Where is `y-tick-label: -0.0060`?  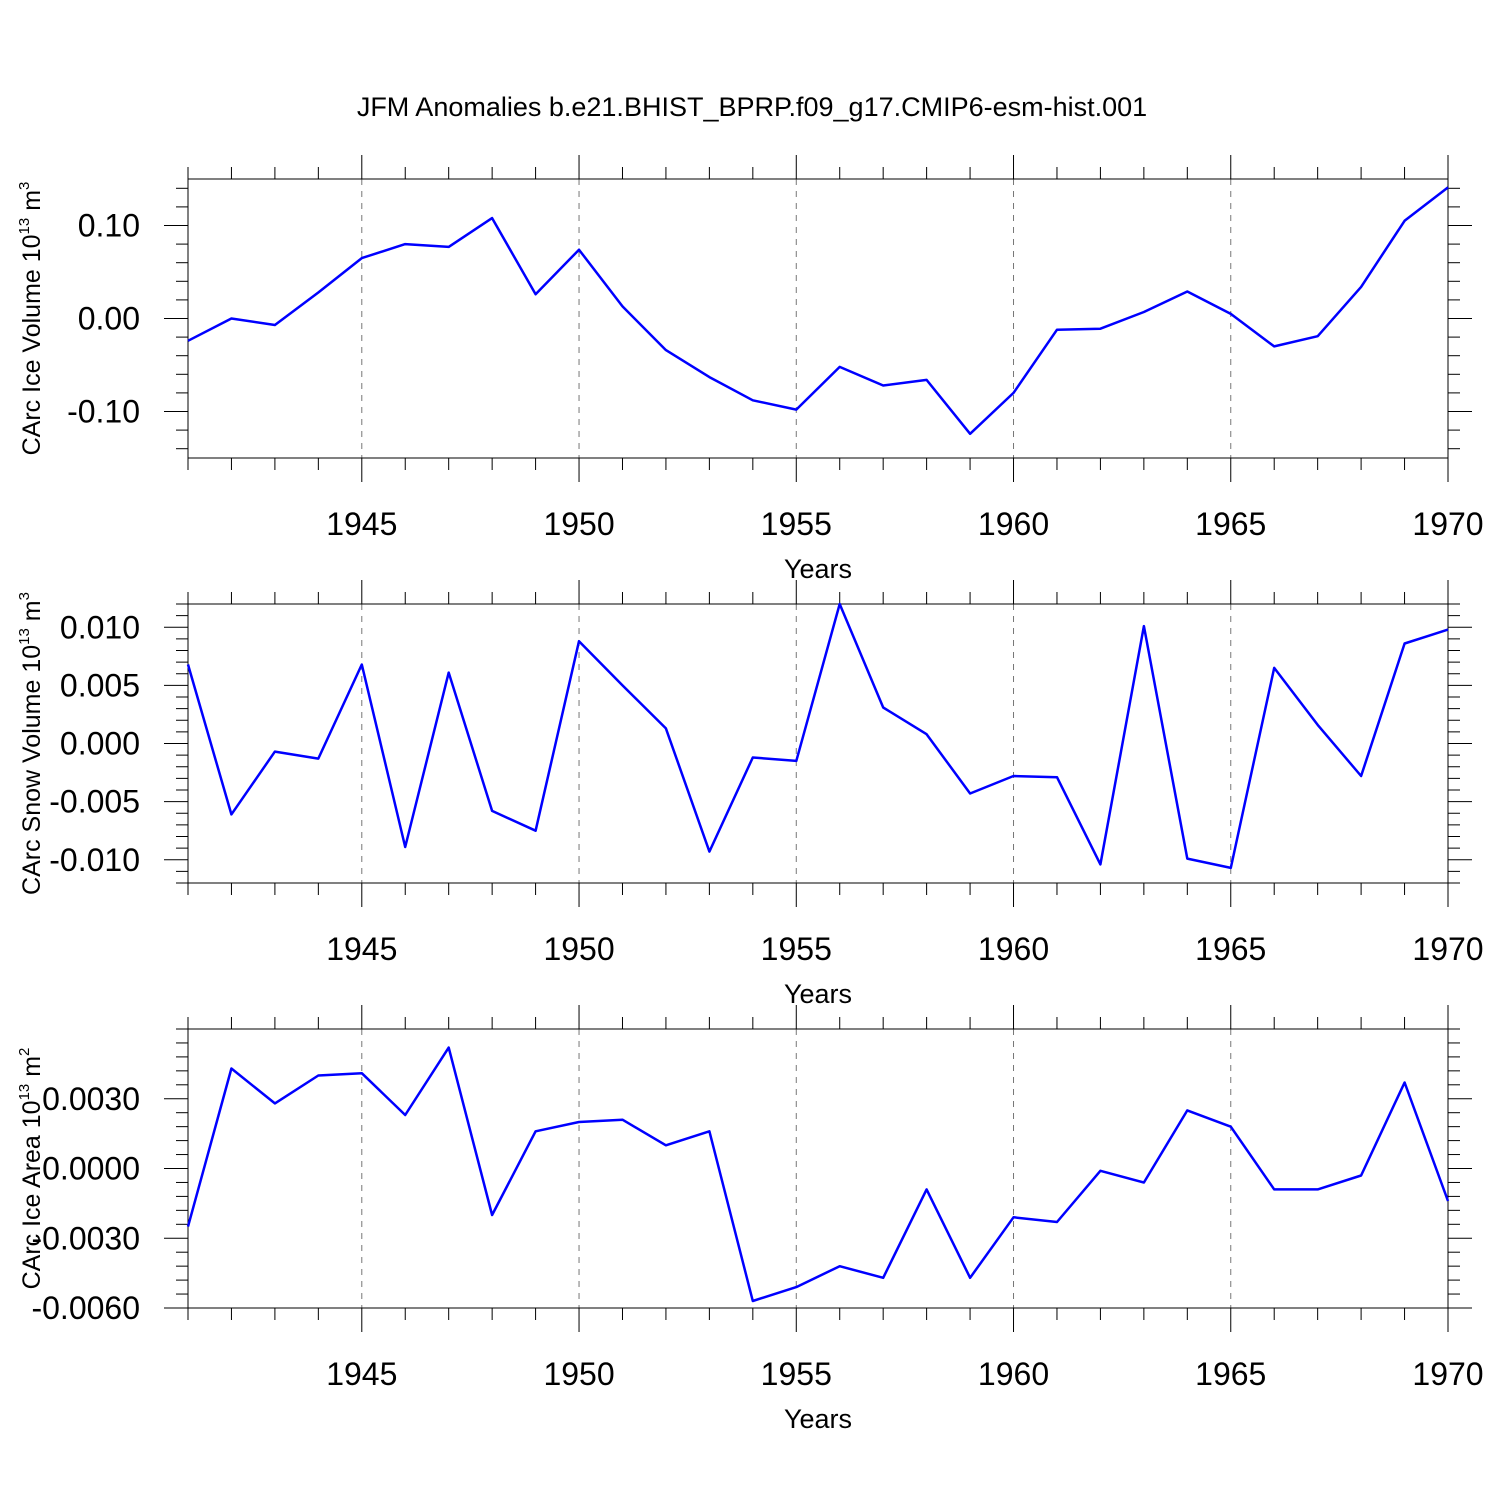
y-tick-label: -0.0060 is located at coordinates (85, 1308).